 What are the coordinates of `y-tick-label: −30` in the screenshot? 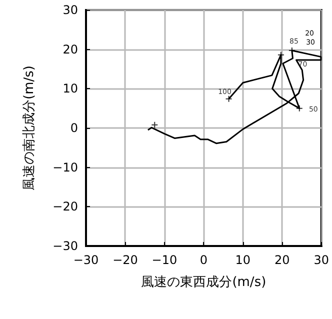 It's located at (65, 246).